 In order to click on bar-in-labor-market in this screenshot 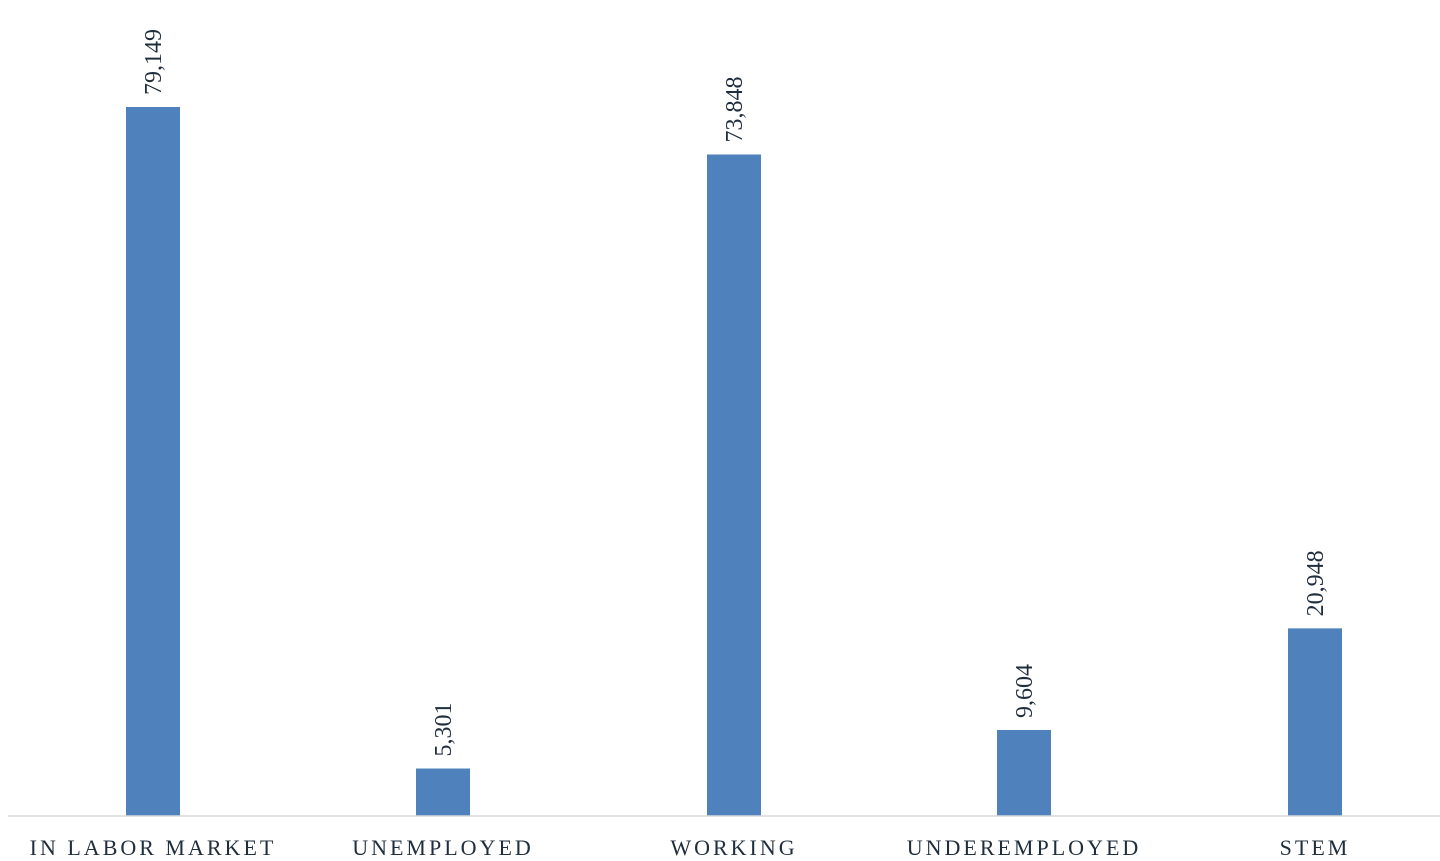, I will do `click(153, 461)`.